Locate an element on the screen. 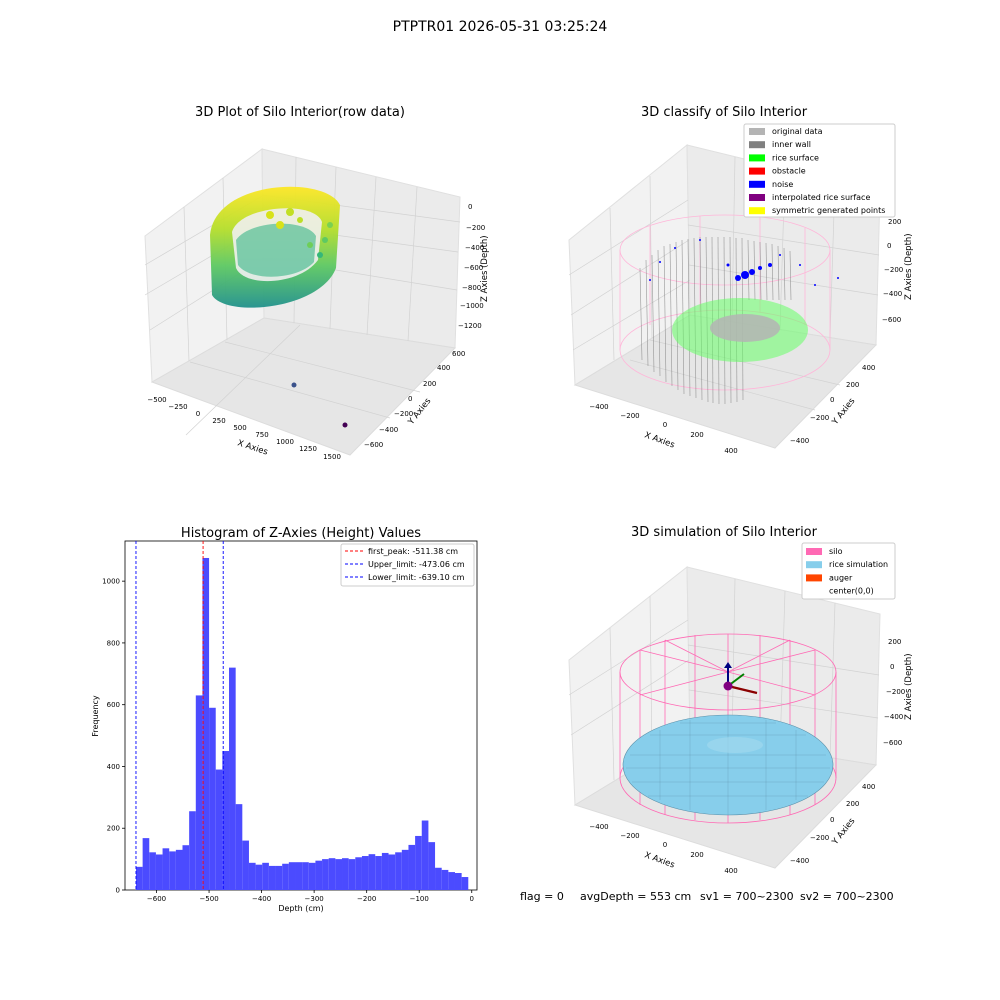  legend-label: symmetric generated points is located at coordinates (828, 210).